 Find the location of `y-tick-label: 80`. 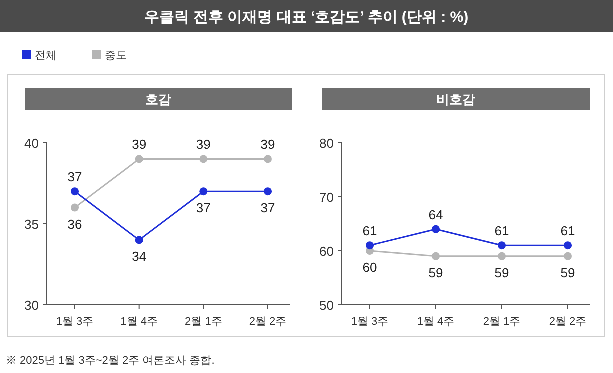

y-tick-label: 80 is located at coordinates (327, 143).